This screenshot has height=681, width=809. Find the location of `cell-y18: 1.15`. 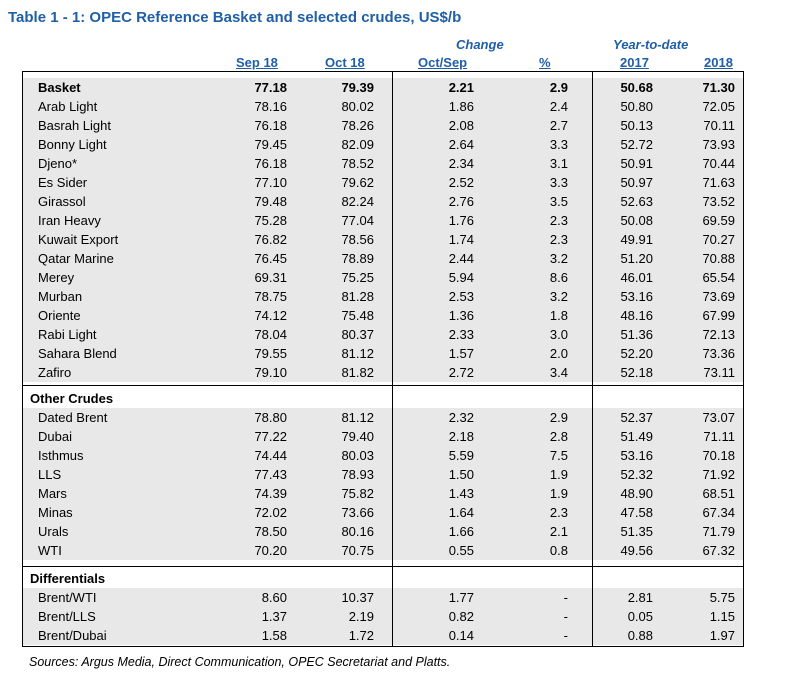

cell-y18: 1.15 is located at coordinates (722, 616).